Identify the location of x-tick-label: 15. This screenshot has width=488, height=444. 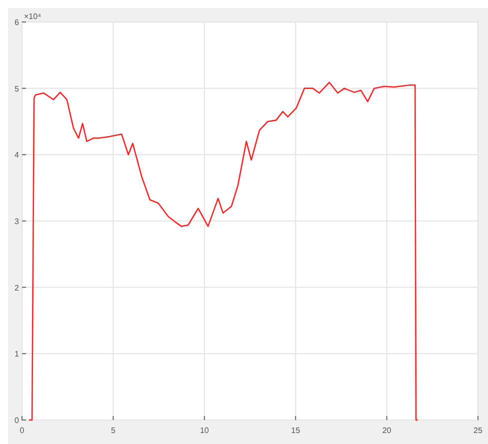
(296, 430).